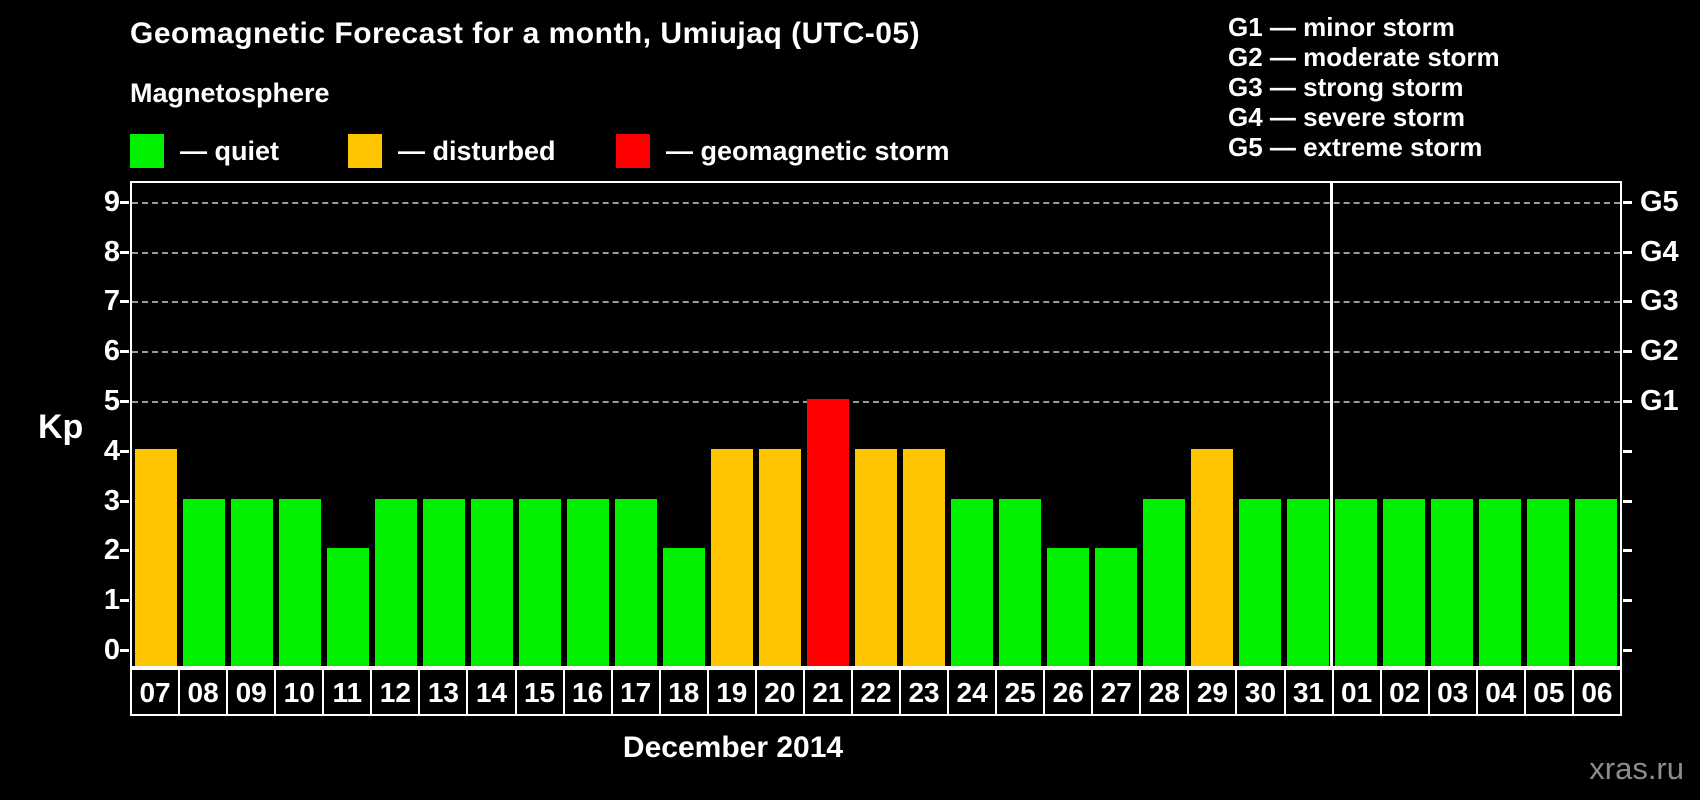 The height and width of the screenshot is (800, 1700). What do you see at coordinates (111, 351) in the screenshot?
I see `y-tick-label-6: 6` at bounding box center [111, 351].